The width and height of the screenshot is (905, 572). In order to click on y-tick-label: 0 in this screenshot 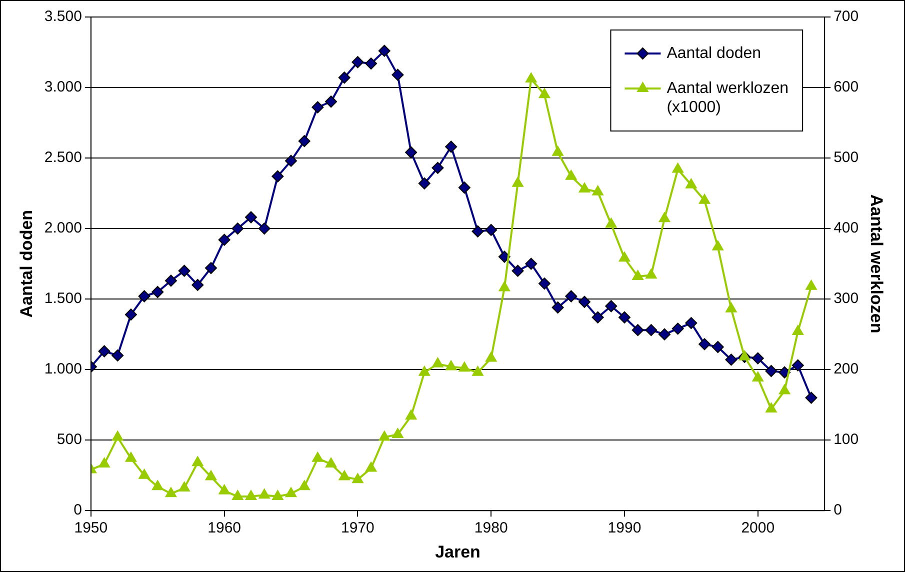, I will do `click(78, 510)`.